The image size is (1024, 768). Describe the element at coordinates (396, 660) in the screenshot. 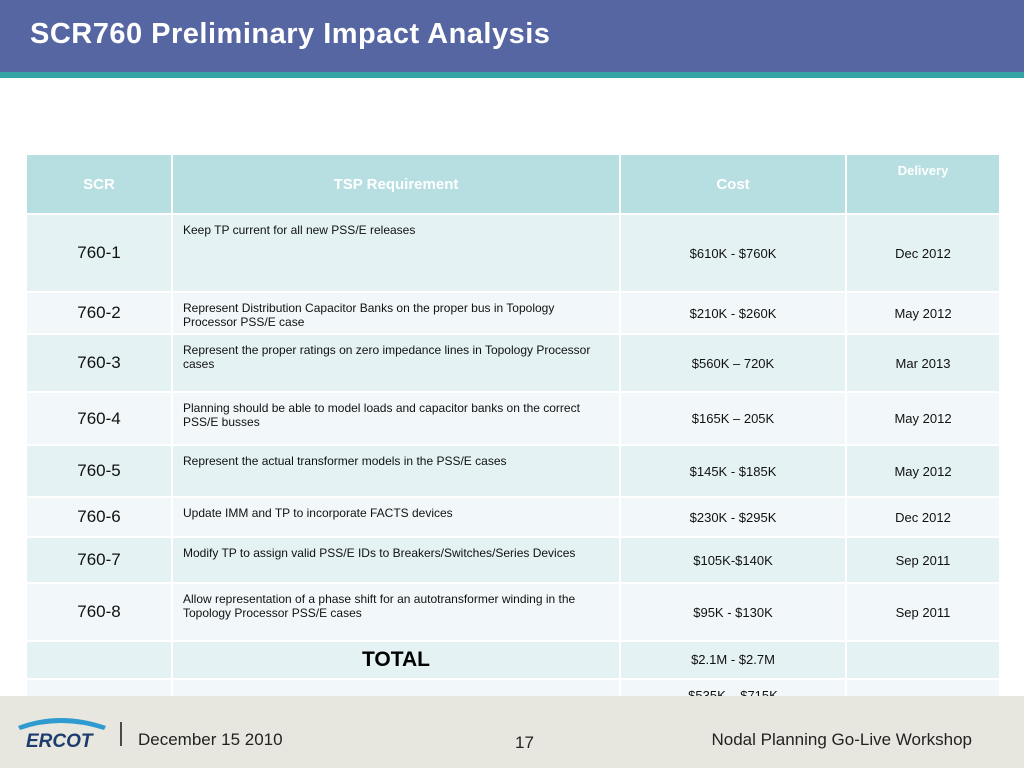

I see `total-label: TOTAL` at that location.